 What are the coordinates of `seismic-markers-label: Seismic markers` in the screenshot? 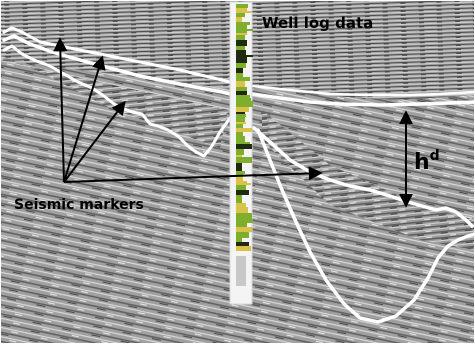 It's located at (79, 205).